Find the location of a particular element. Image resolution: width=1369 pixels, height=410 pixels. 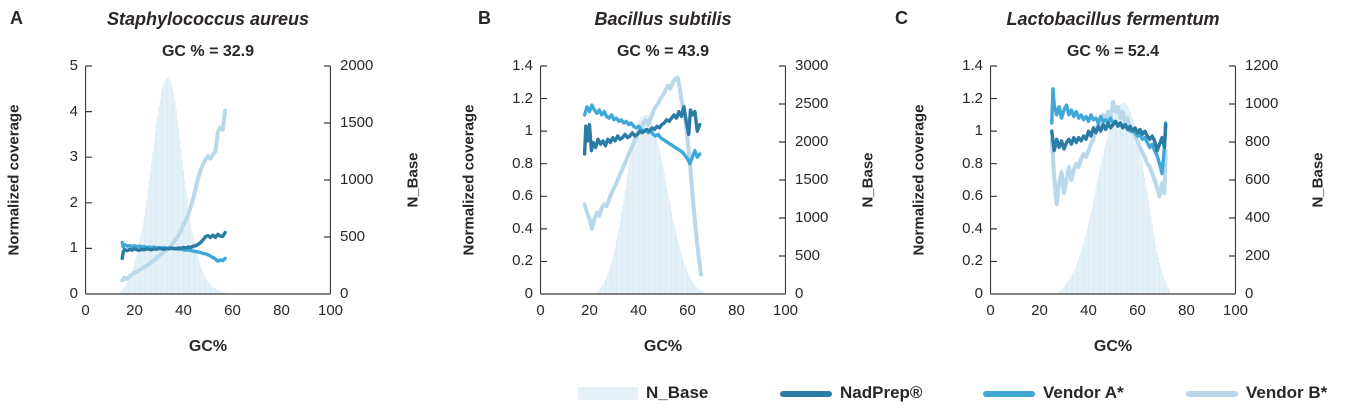

legend-label: NadPrep® is located at coordinates (881, 392).